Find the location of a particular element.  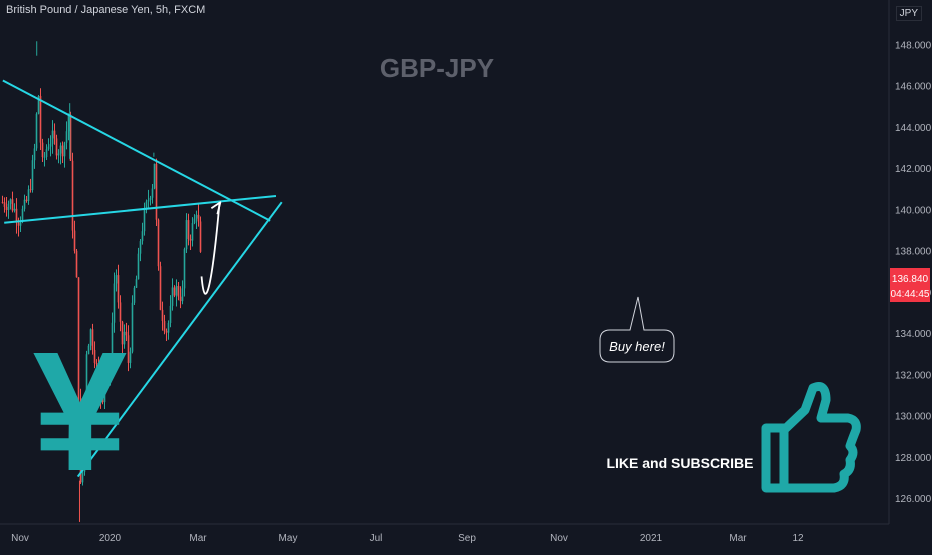

price-tick-label: 134.000 is located at coordinates (913, 334).